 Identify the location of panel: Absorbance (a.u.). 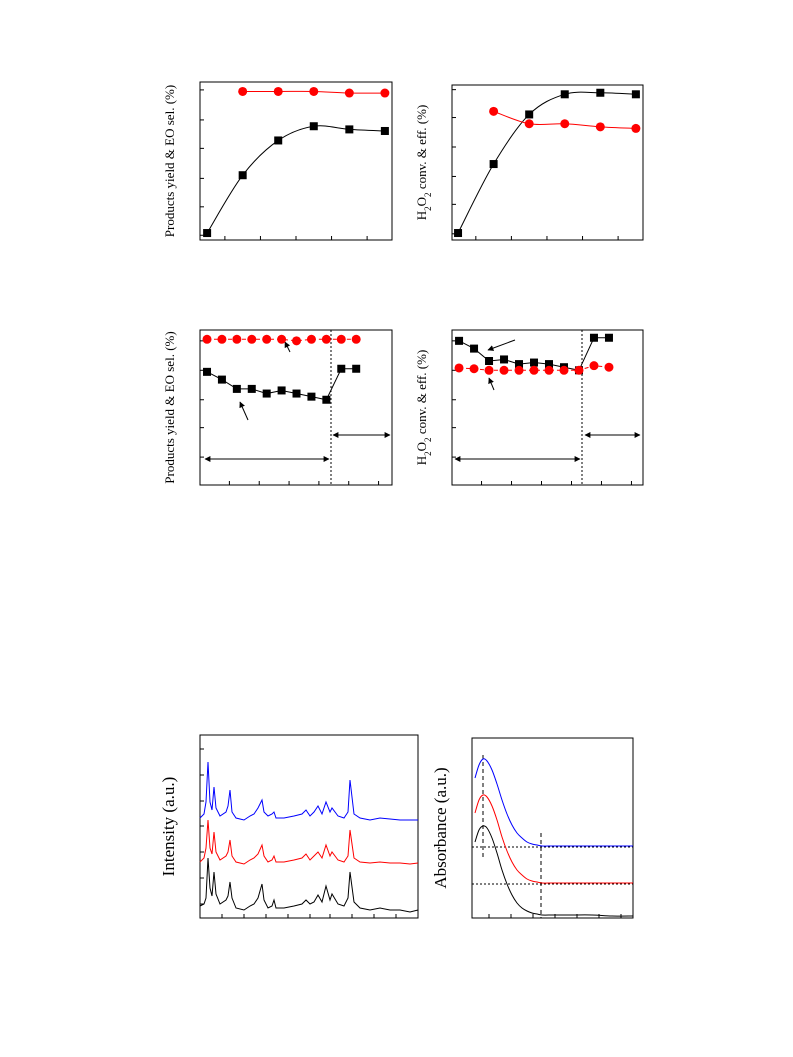
(532, 828).